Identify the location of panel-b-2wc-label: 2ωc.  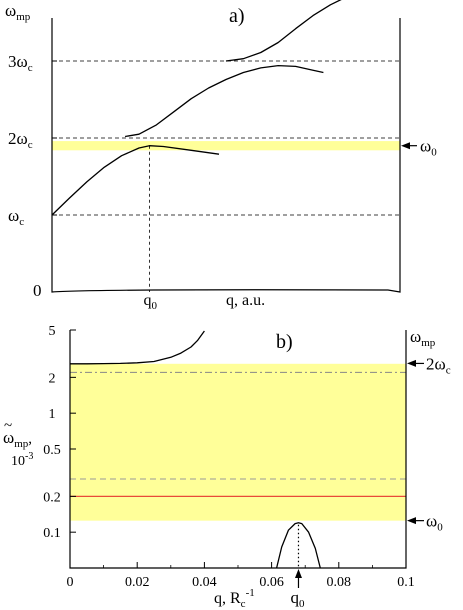
(438, 365).